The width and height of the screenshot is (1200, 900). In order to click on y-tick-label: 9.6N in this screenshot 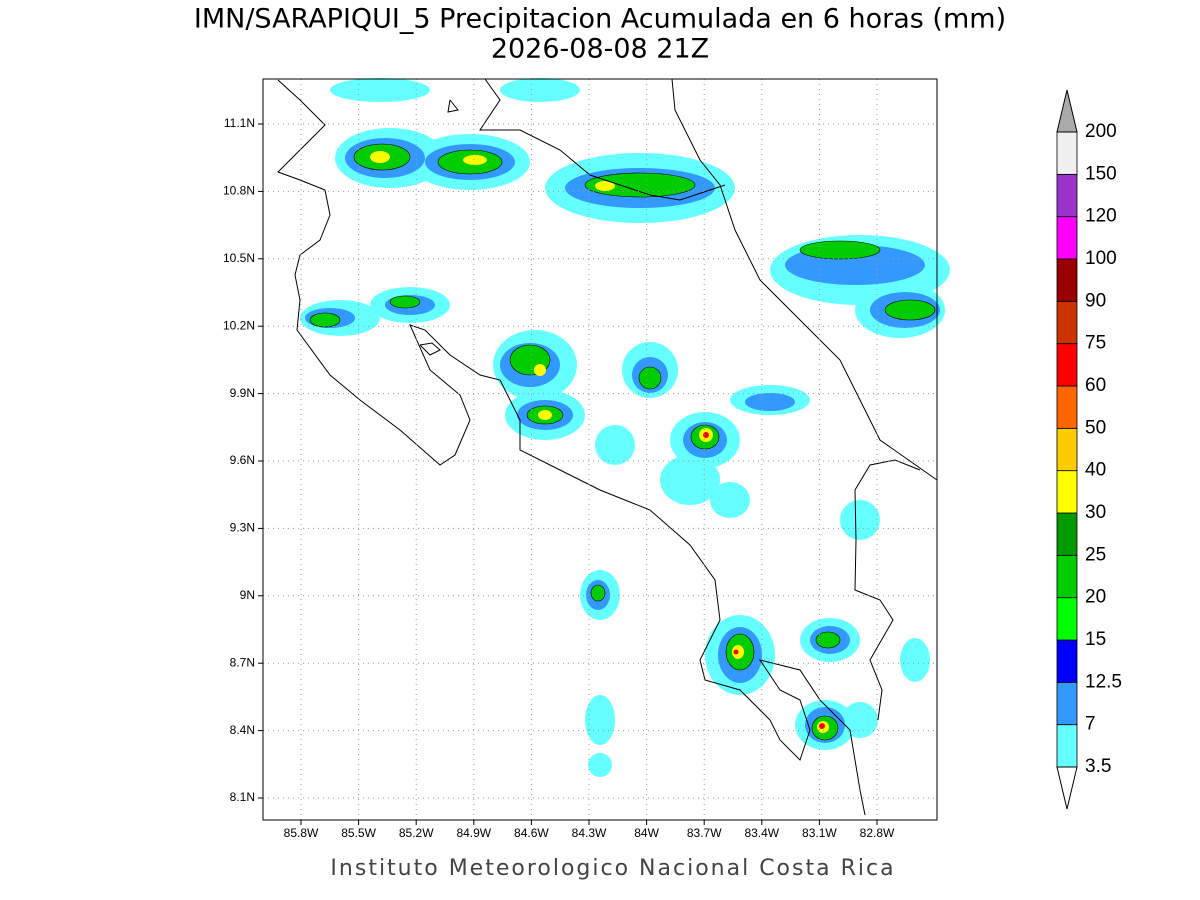, I will do `click(242, 460)`.